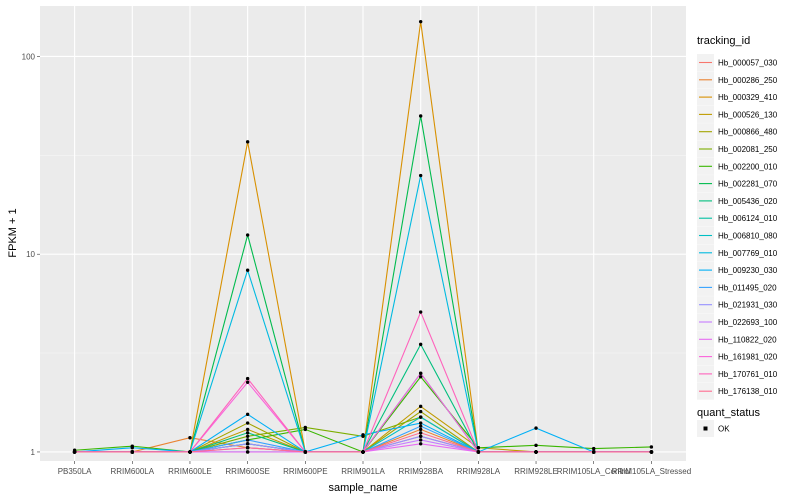 Image resolution: width=800 pixels, height=500 pixels. I want to click on x-tick-label: RRIM600LE, so click(190, 471).